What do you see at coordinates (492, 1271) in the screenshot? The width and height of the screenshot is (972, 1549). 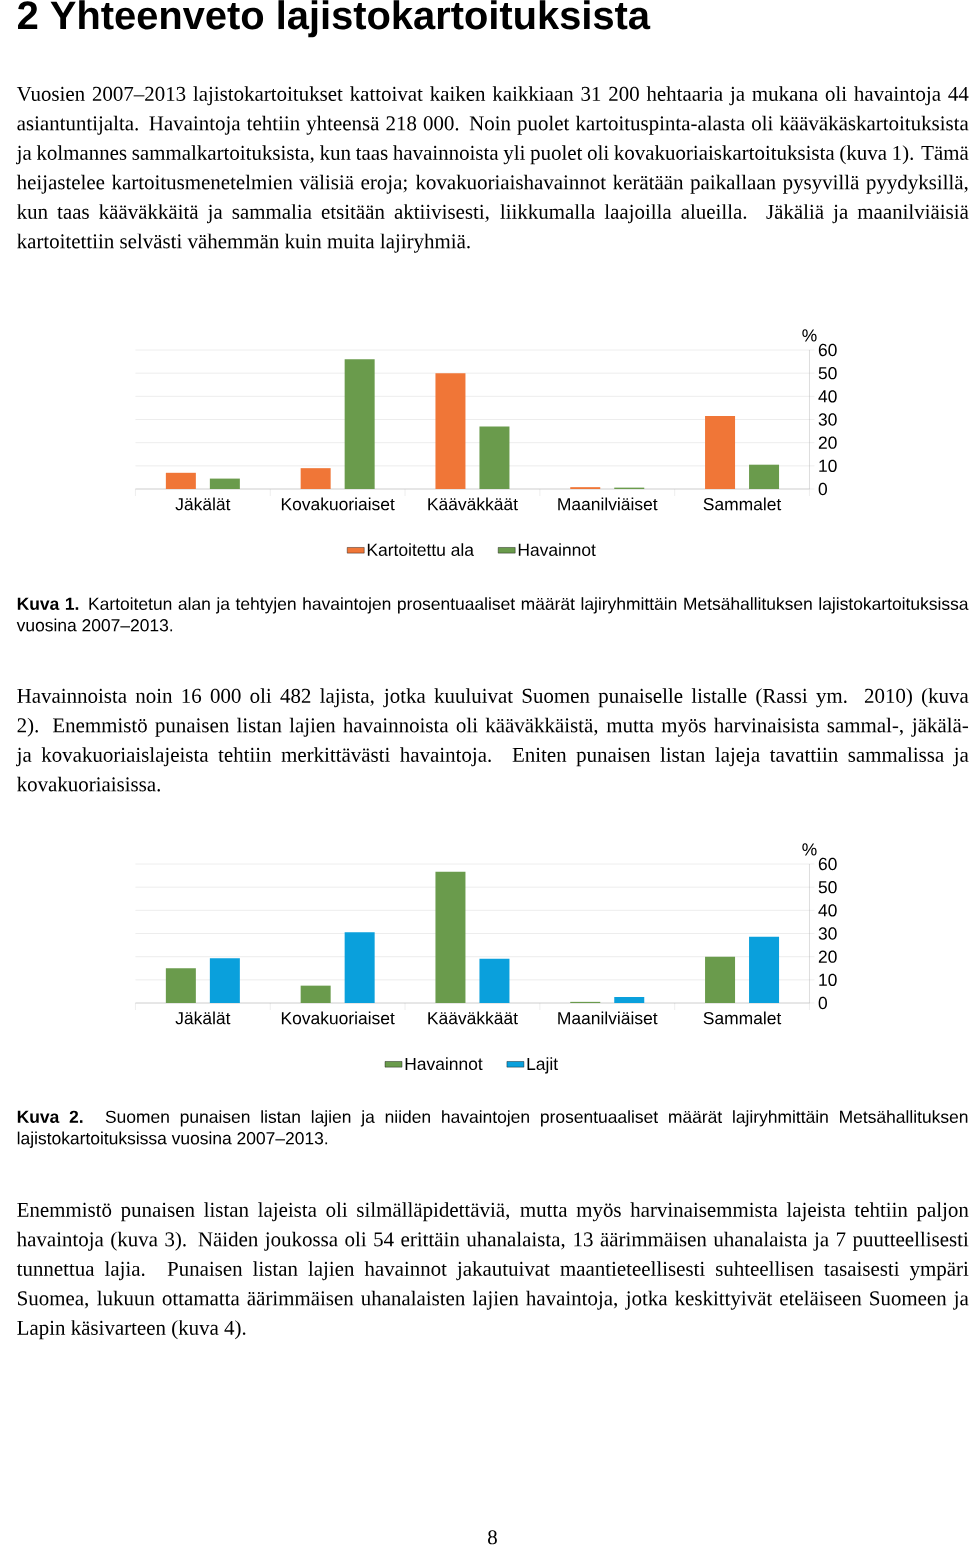 I see `text: Enemmistö punaisen listan lajeista oli silmälläpidettäviä, mutta myös harvinaisemmista lajeista tehtiin paljon havaintoja (kuva 3). Näiden joukossa oli 54 erittäin uhanalaista, 13 äärimmäisen uhanalaista ja 7 puutteellisesti tunnettua lajia. Punaisen listan lajien havainnot jakautuivat maantieteellisesti suhteellisen tasaisesti ympäri Suomea, lukuun ottamatta äärimmäisen uhanalaisten lajien havaintoja, jotka keskittyivät eteläiseen Suomeen ja Lapin käsivarteen (kuva 4).` at bounding box center [492, 1271].